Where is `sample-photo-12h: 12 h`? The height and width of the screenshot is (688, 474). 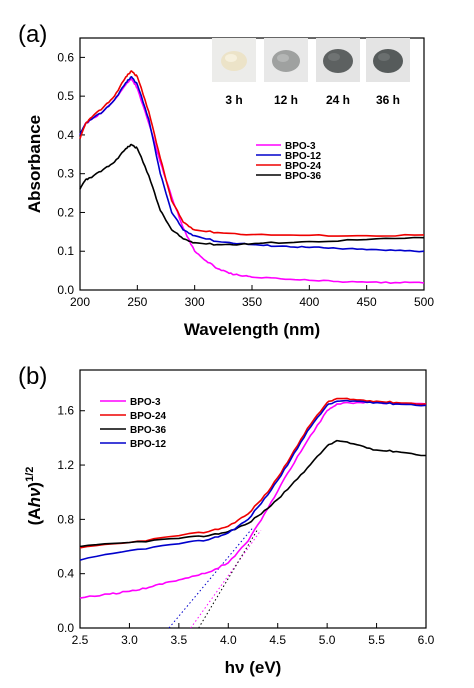 sample-photo-12h: 12 h is located at coordinates (286, 72).